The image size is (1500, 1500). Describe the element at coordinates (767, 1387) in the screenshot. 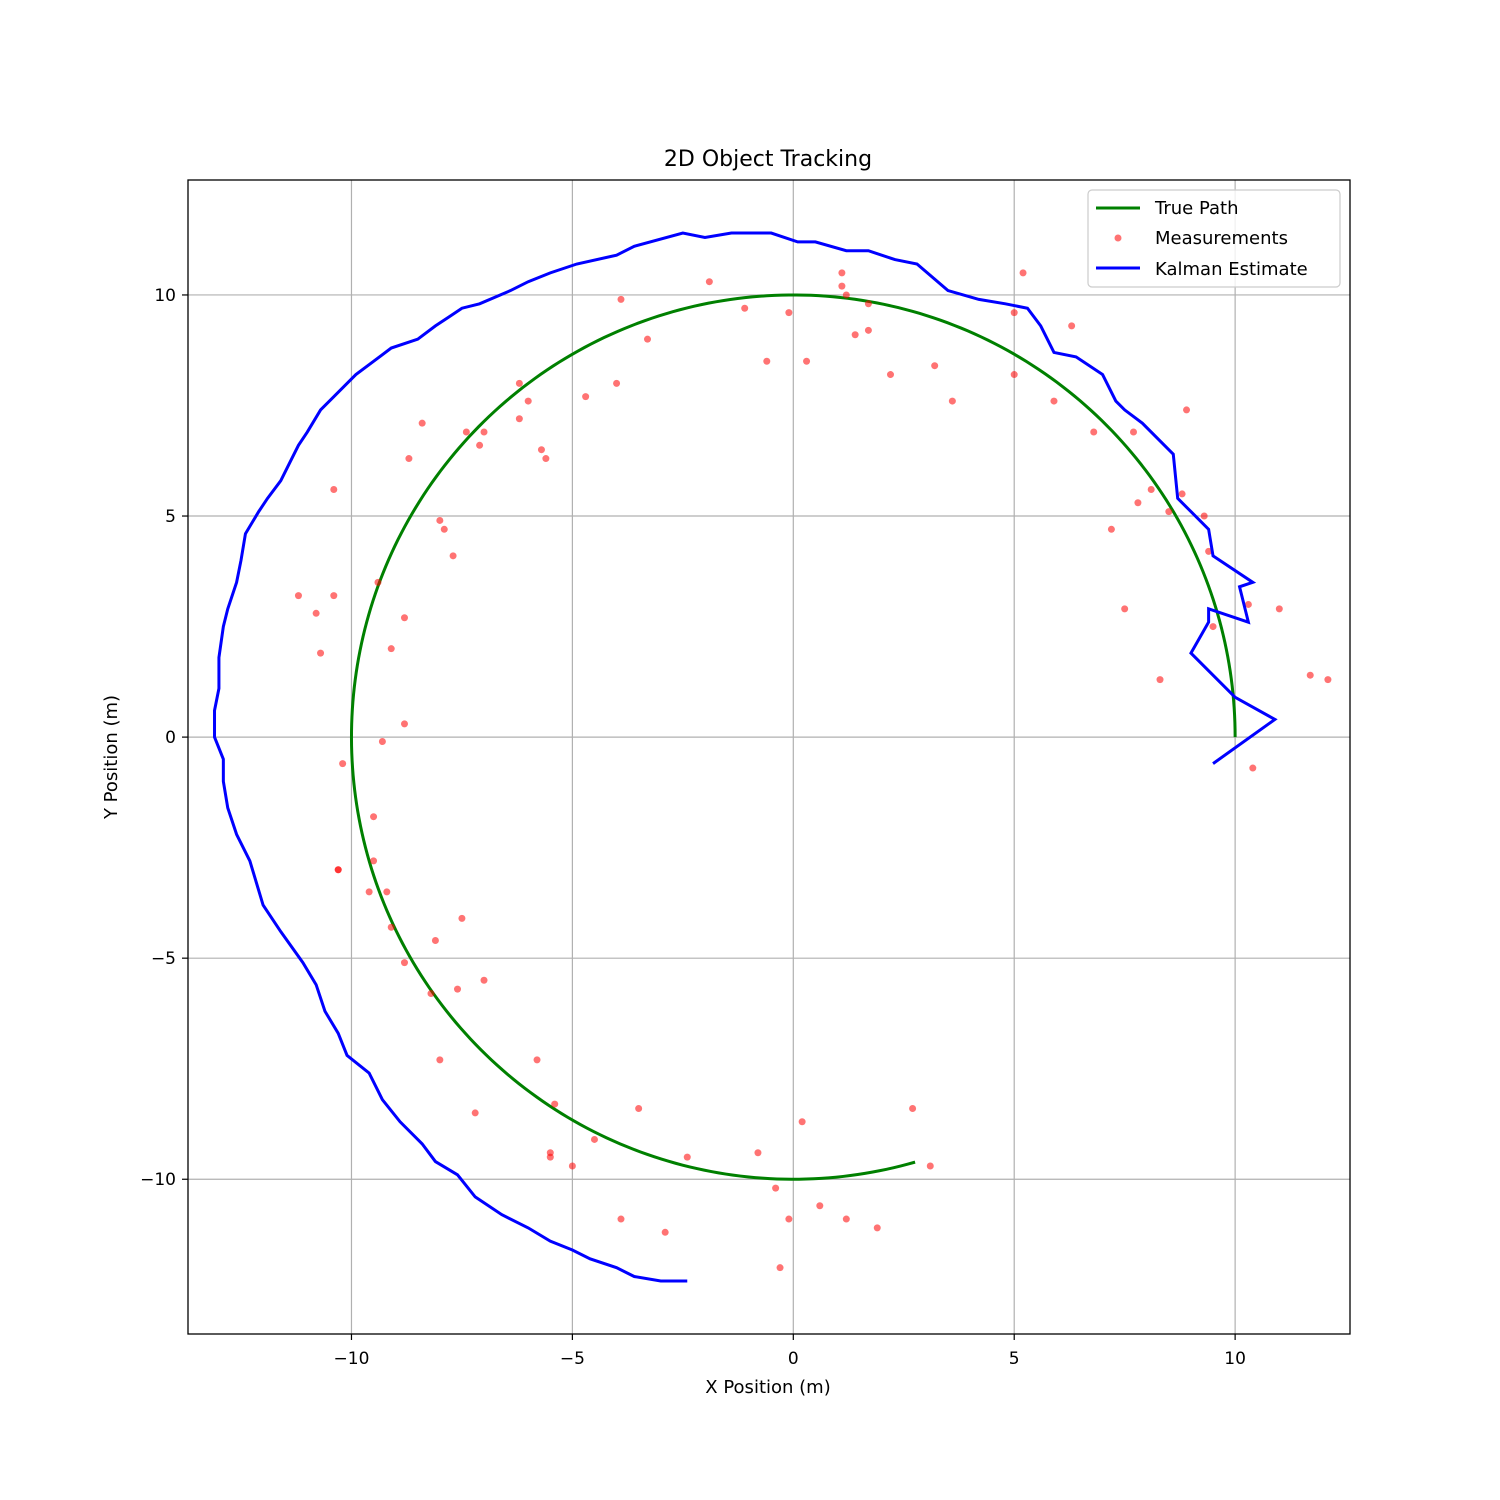

I see `x-axis-label: X Position (m)` at that location.